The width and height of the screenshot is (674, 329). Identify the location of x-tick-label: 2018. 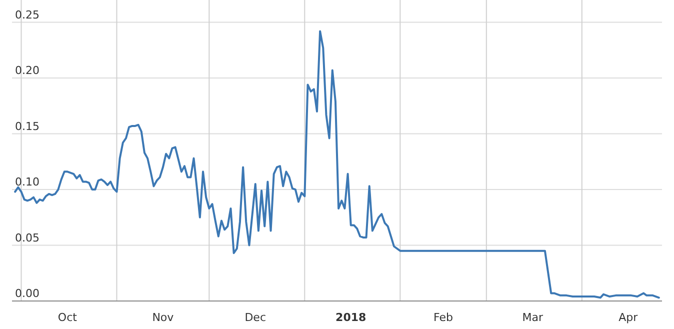
(351, 317).